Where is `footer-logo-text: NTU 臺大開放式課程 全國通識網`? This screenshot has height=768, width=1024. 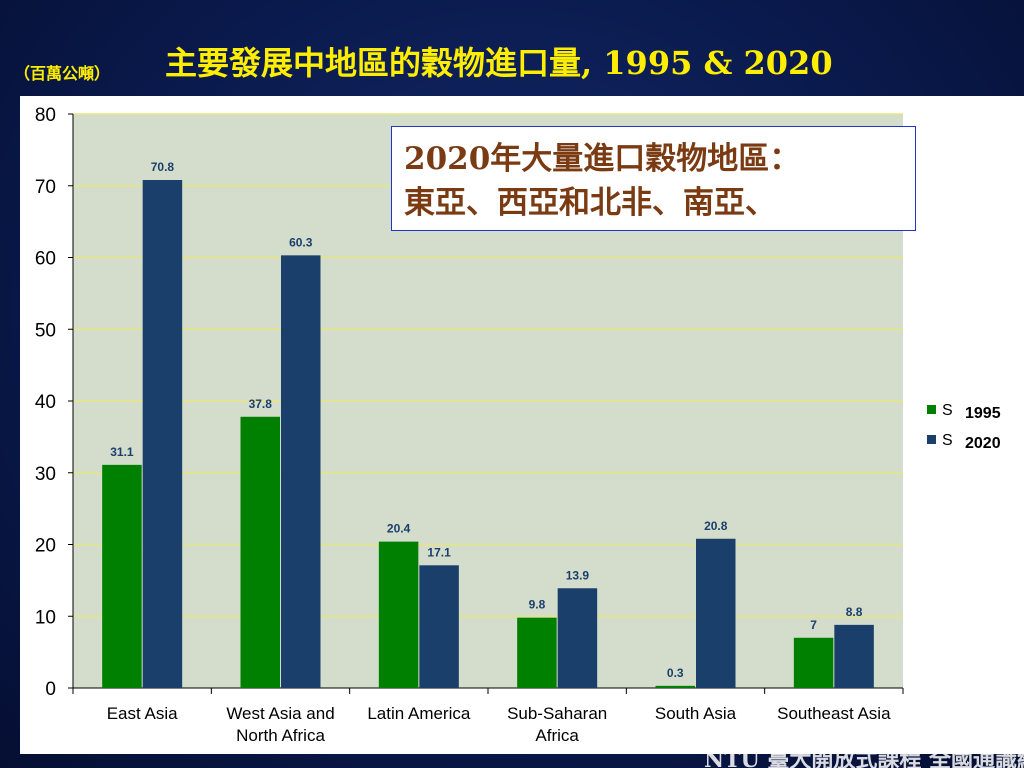
footer-logo-text: NTU 臺大開放式課程 全國通識網 is located at coordinates (864, 757).